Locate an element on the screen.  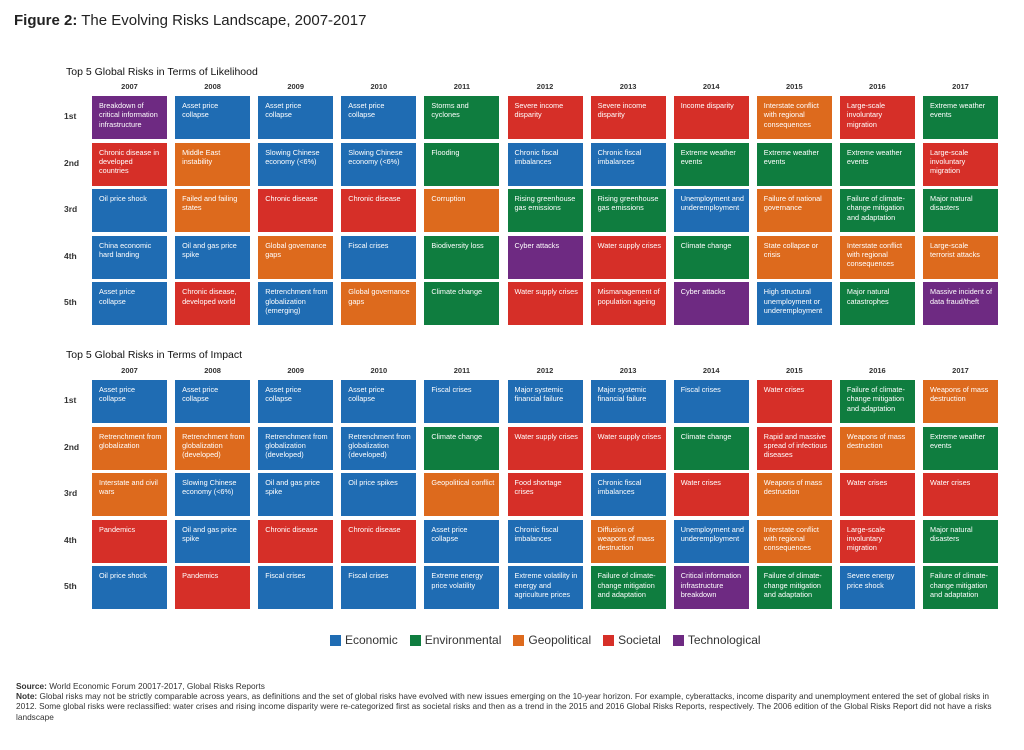
legend-label: Technological is located at coordinates (724, 640).